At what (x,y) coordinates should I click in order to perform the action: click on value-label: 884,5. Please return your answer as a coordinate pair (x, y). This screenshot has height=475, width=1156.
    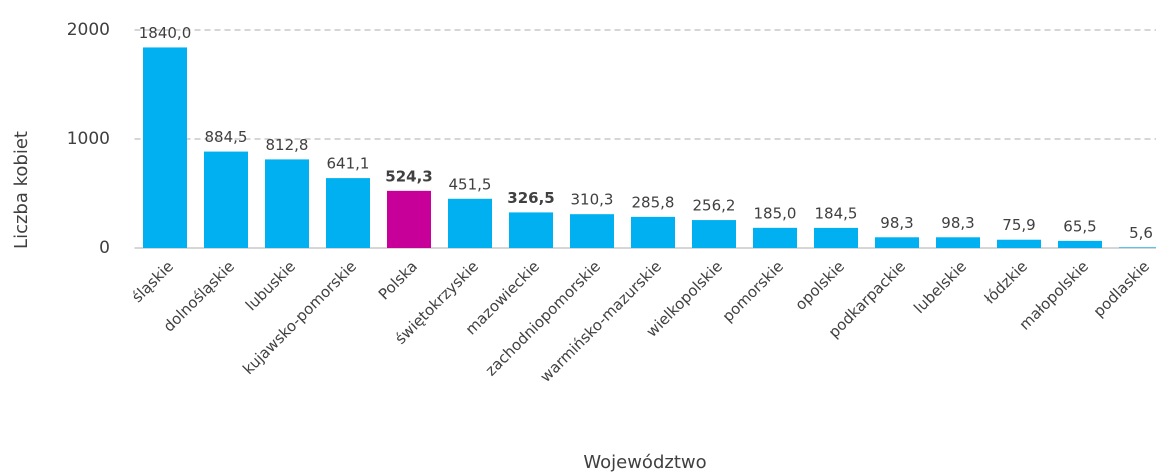
    Looking at the image, I should click on (226, 137).